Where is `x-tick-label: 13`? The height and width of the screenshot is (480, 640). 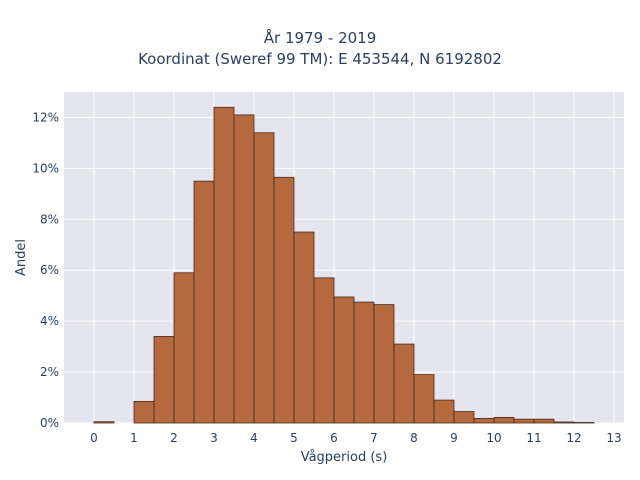
x-tick-label: 13 is located at coordinates (613, 438).